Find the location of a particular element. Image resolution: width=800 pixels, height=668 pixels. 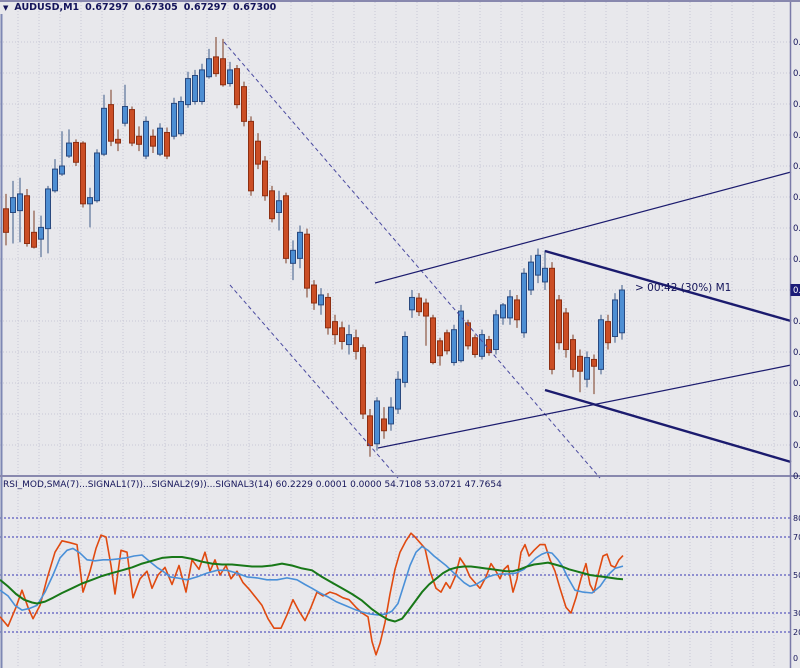

collapse-icon: ▼ is located at coordinates (6, 7).